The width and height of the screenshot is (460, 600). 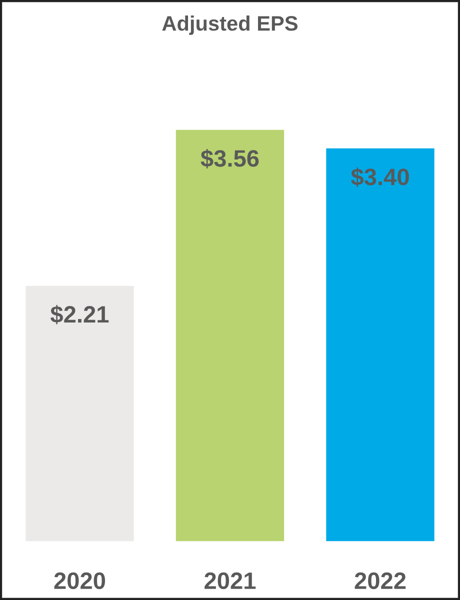 I want to click on x-tick-label: 2022, so click(x=380, y=581).